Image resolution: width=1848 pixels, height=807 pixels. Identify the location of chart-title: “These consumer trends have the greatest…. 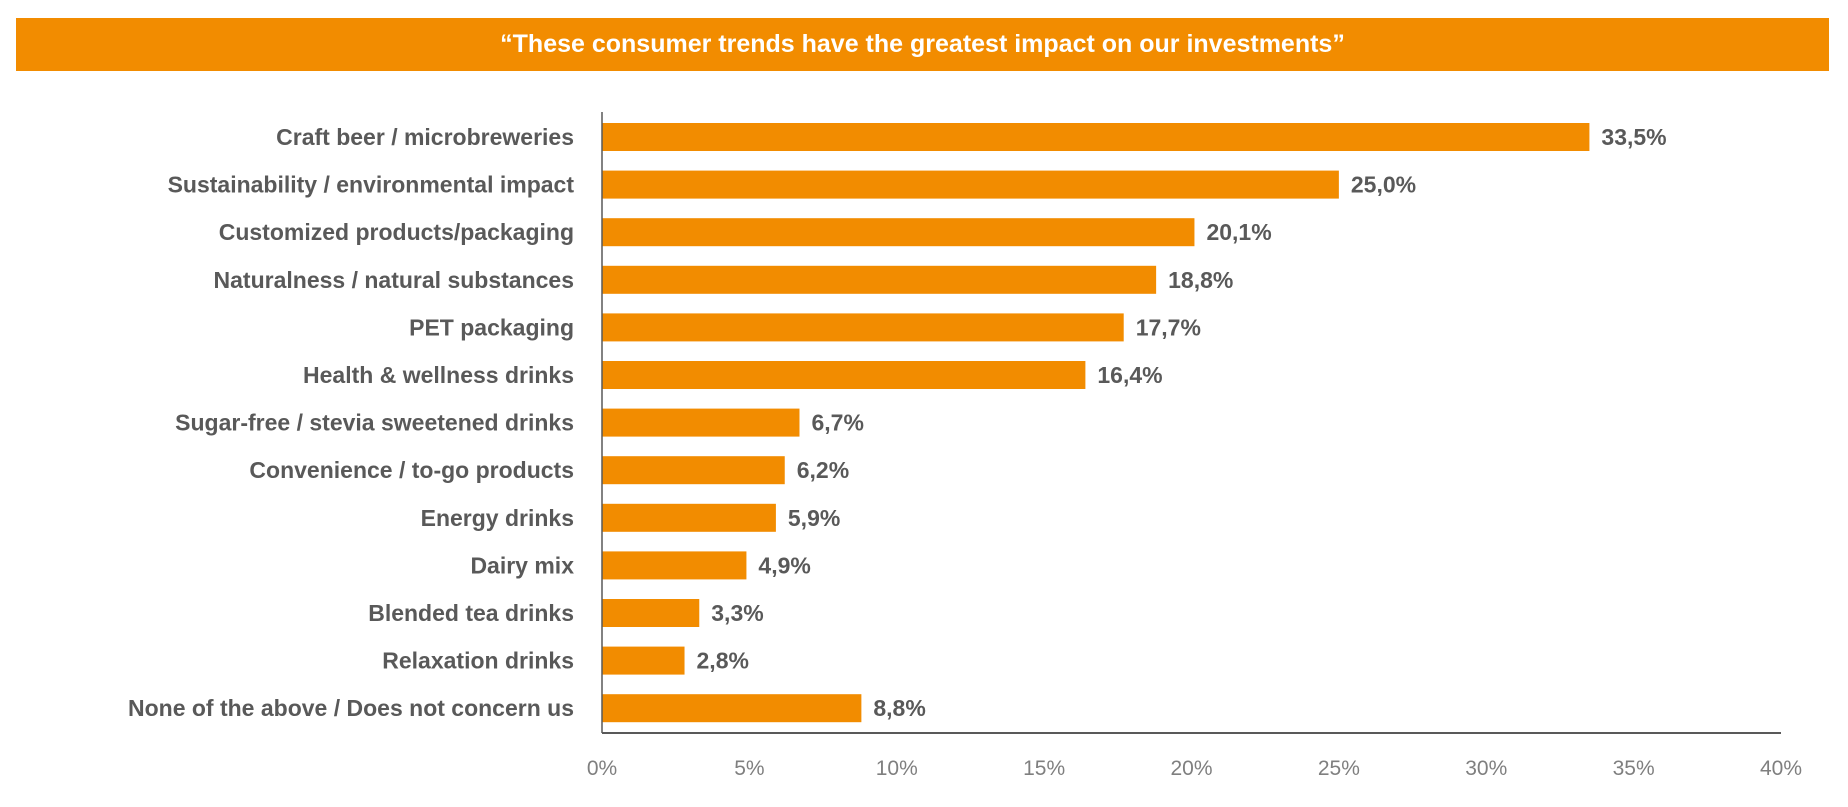
(922, 44).